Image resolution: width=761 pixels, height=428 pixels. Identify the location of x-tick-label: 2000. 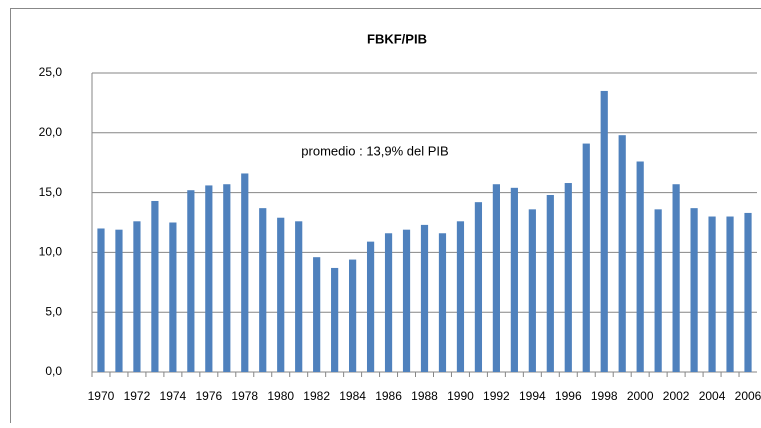
(640, 396).